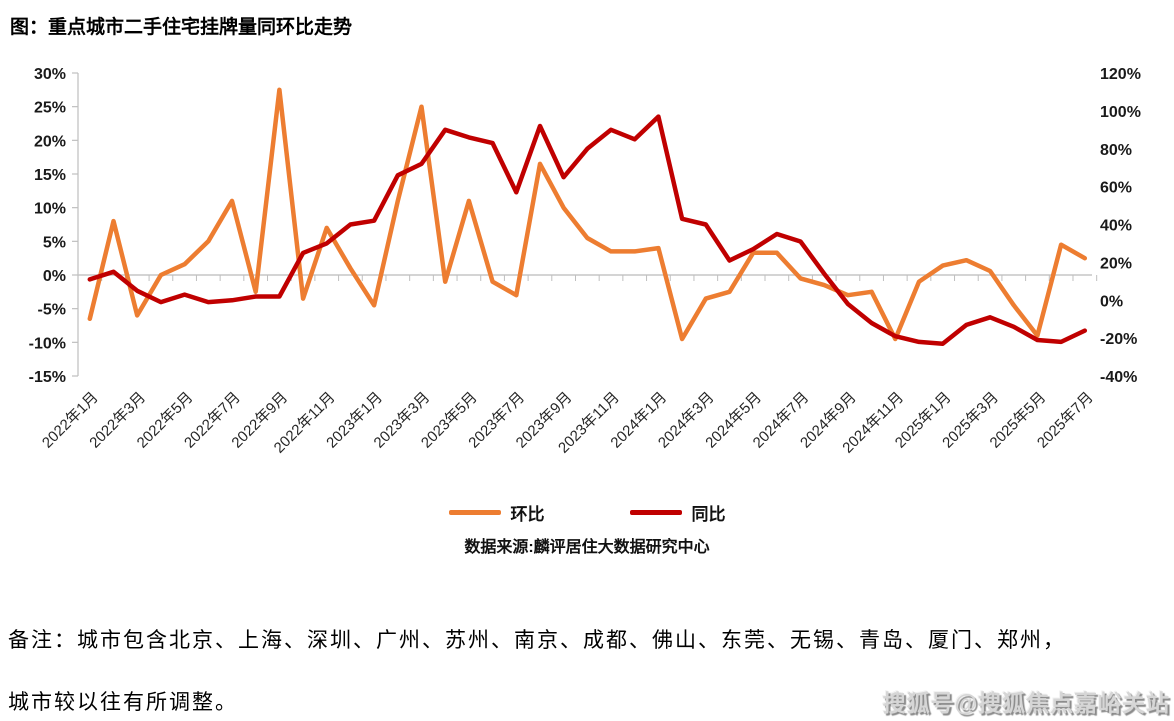 The image size is (1174, 721). What do you see at coordinates (474, 512) in the screenshot?
I see `legend-swatch-mom` at bounding box center [474, 512].